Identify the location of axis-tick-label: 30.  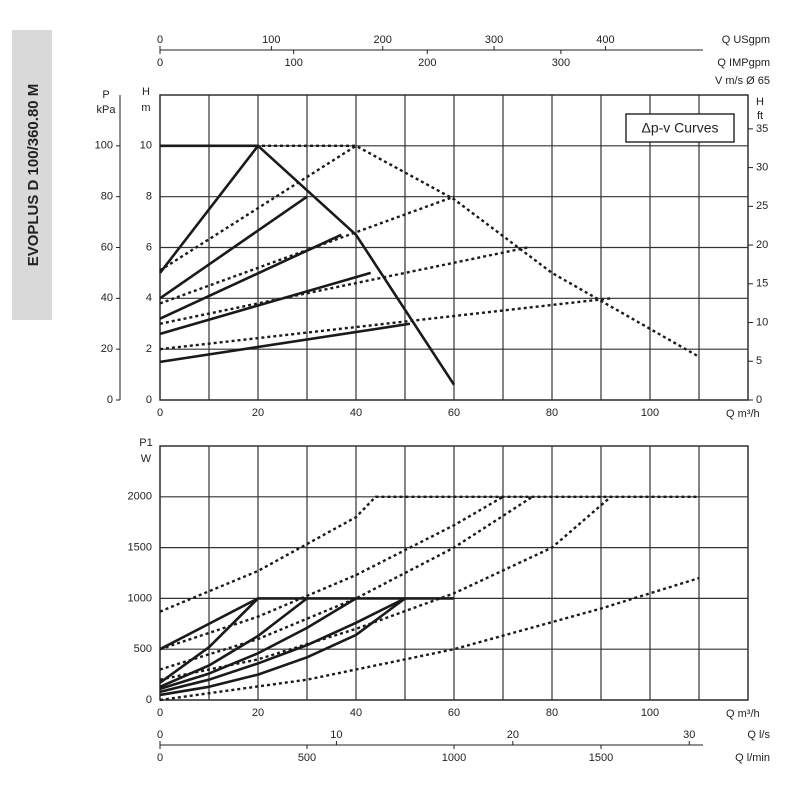
(689, 735).